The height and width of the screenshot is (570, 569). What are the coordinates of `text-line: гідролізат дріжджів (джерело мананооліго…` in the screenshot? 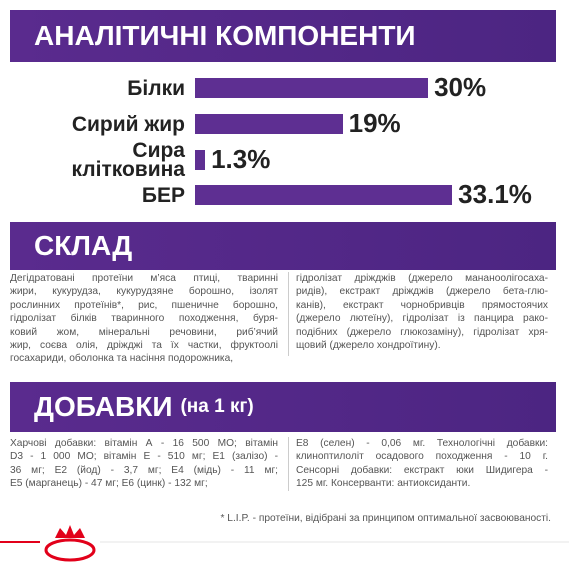 It's located at (422, 278).